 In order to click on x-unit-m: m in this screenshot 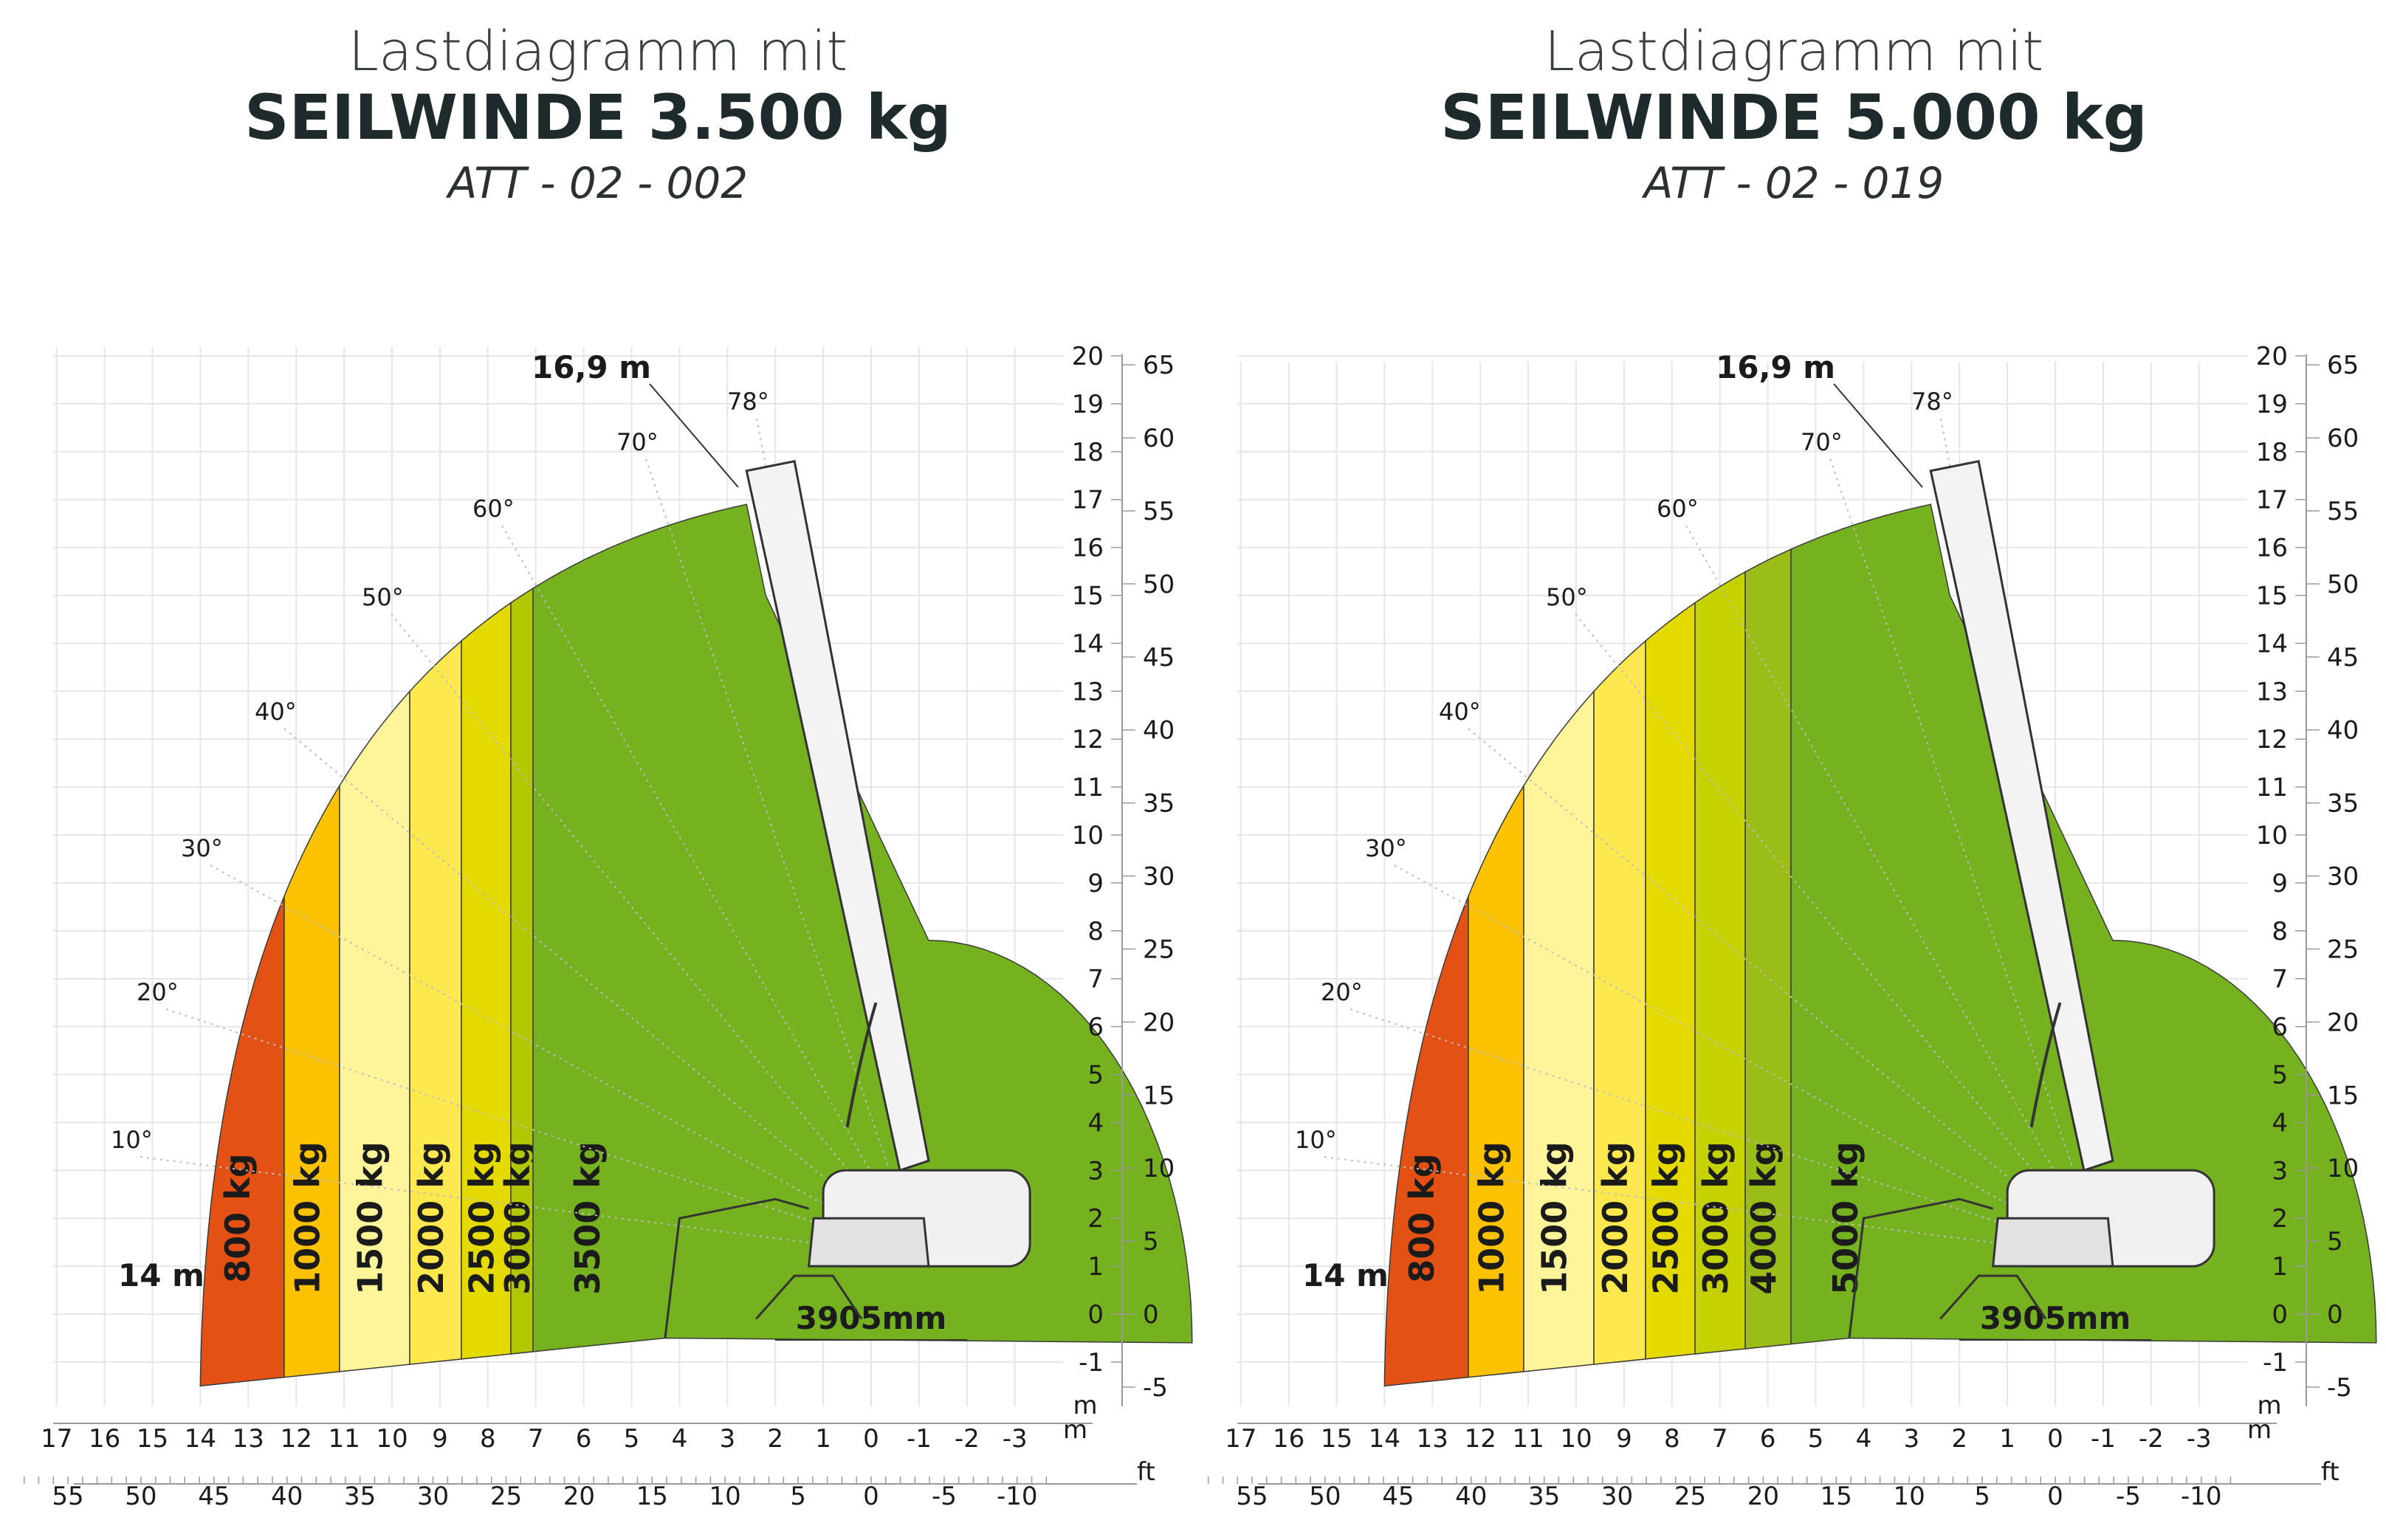, I will do `click(1075, 1430)`.